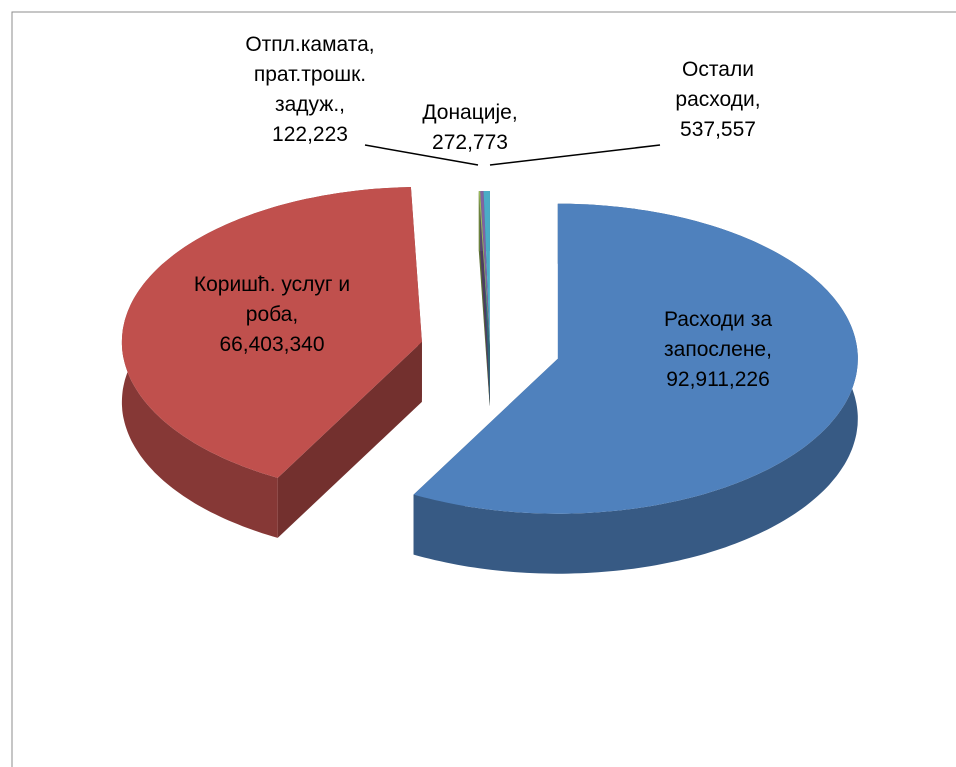 This screenshot has width=956, height=767. What do you see at coordinates (470, 128) in the screenshot?
I see `data-label: Донације, 272,773` at bounding box center [470, 128].